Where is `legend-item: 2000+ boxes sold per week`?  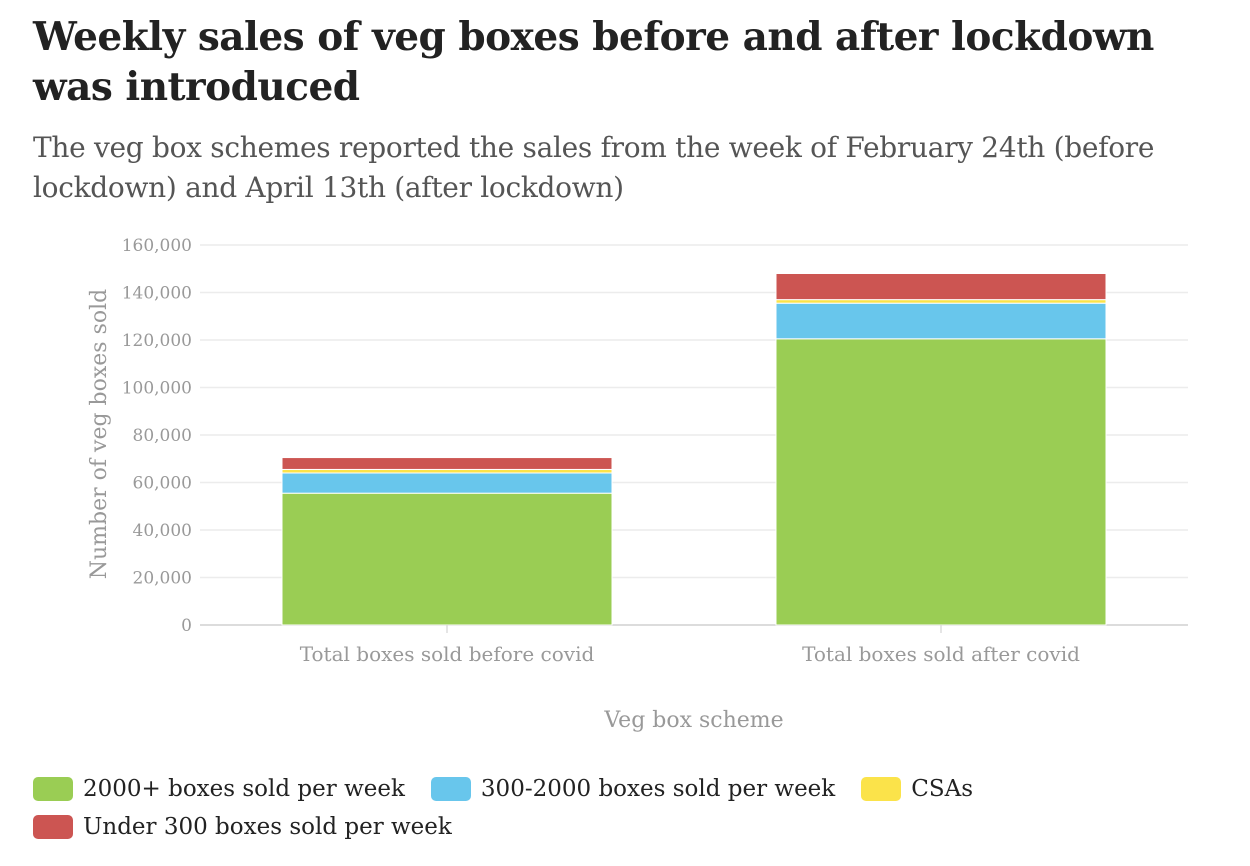 legend-item: 2000+ boxes sold per week is located at coordinates (219, 789).